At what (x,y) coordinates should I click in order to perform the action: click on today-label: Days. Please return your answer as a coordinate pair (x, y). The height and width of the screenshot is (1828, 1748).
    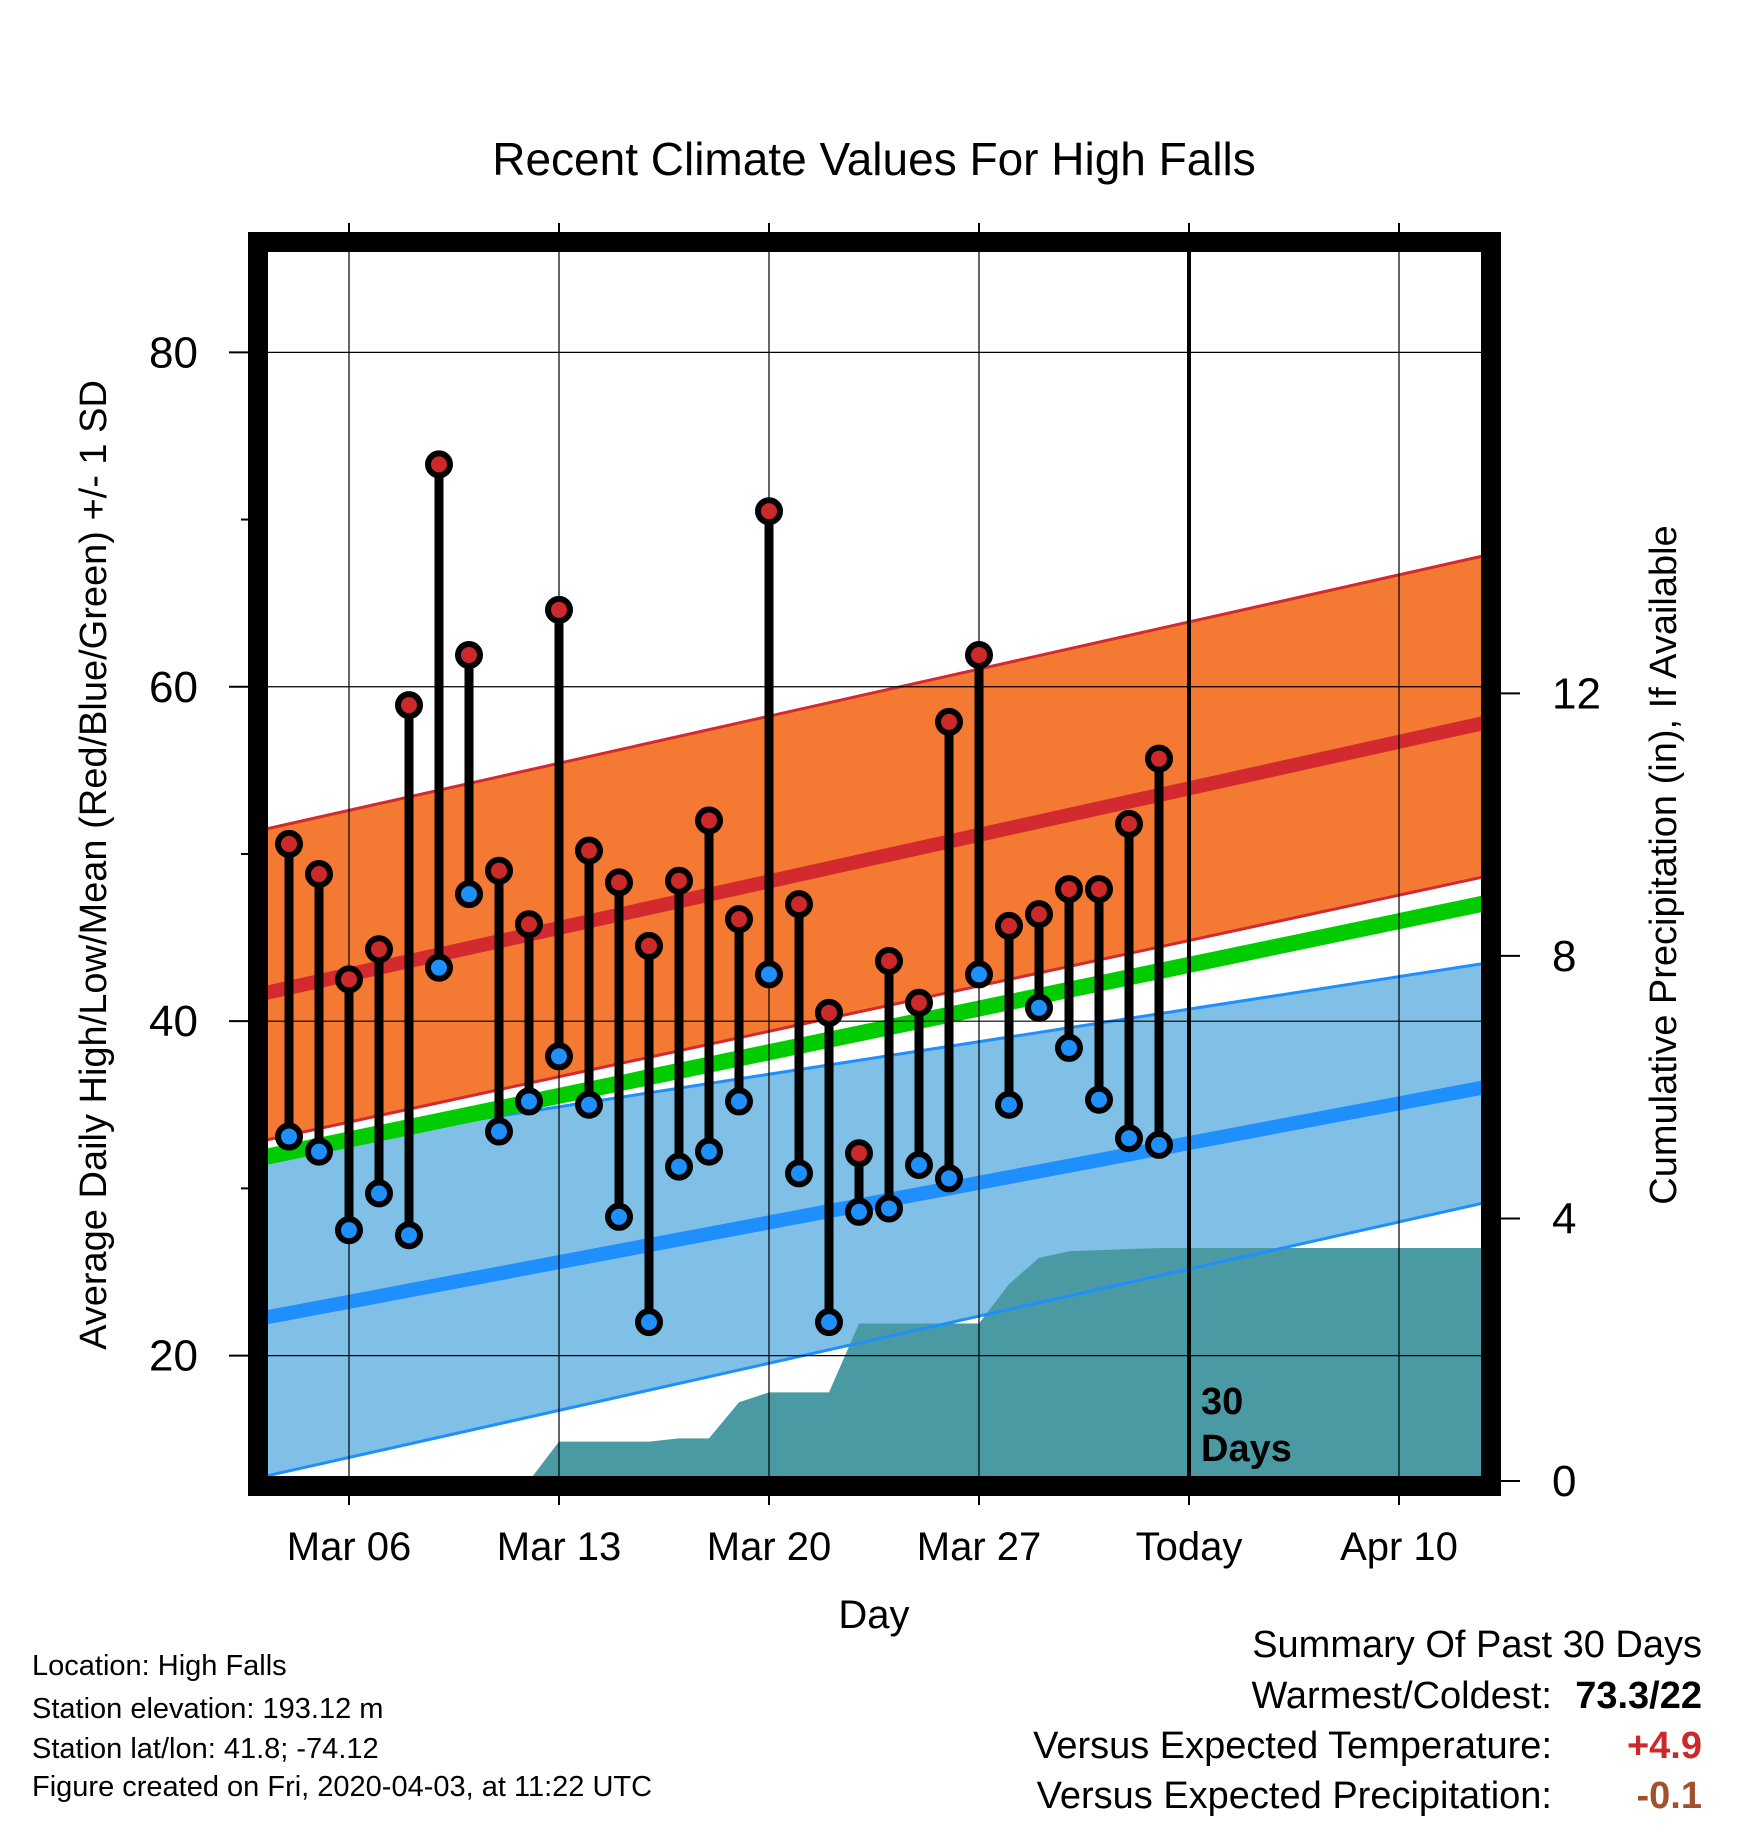
    Looking at the image, I should click on (1246, 1449).